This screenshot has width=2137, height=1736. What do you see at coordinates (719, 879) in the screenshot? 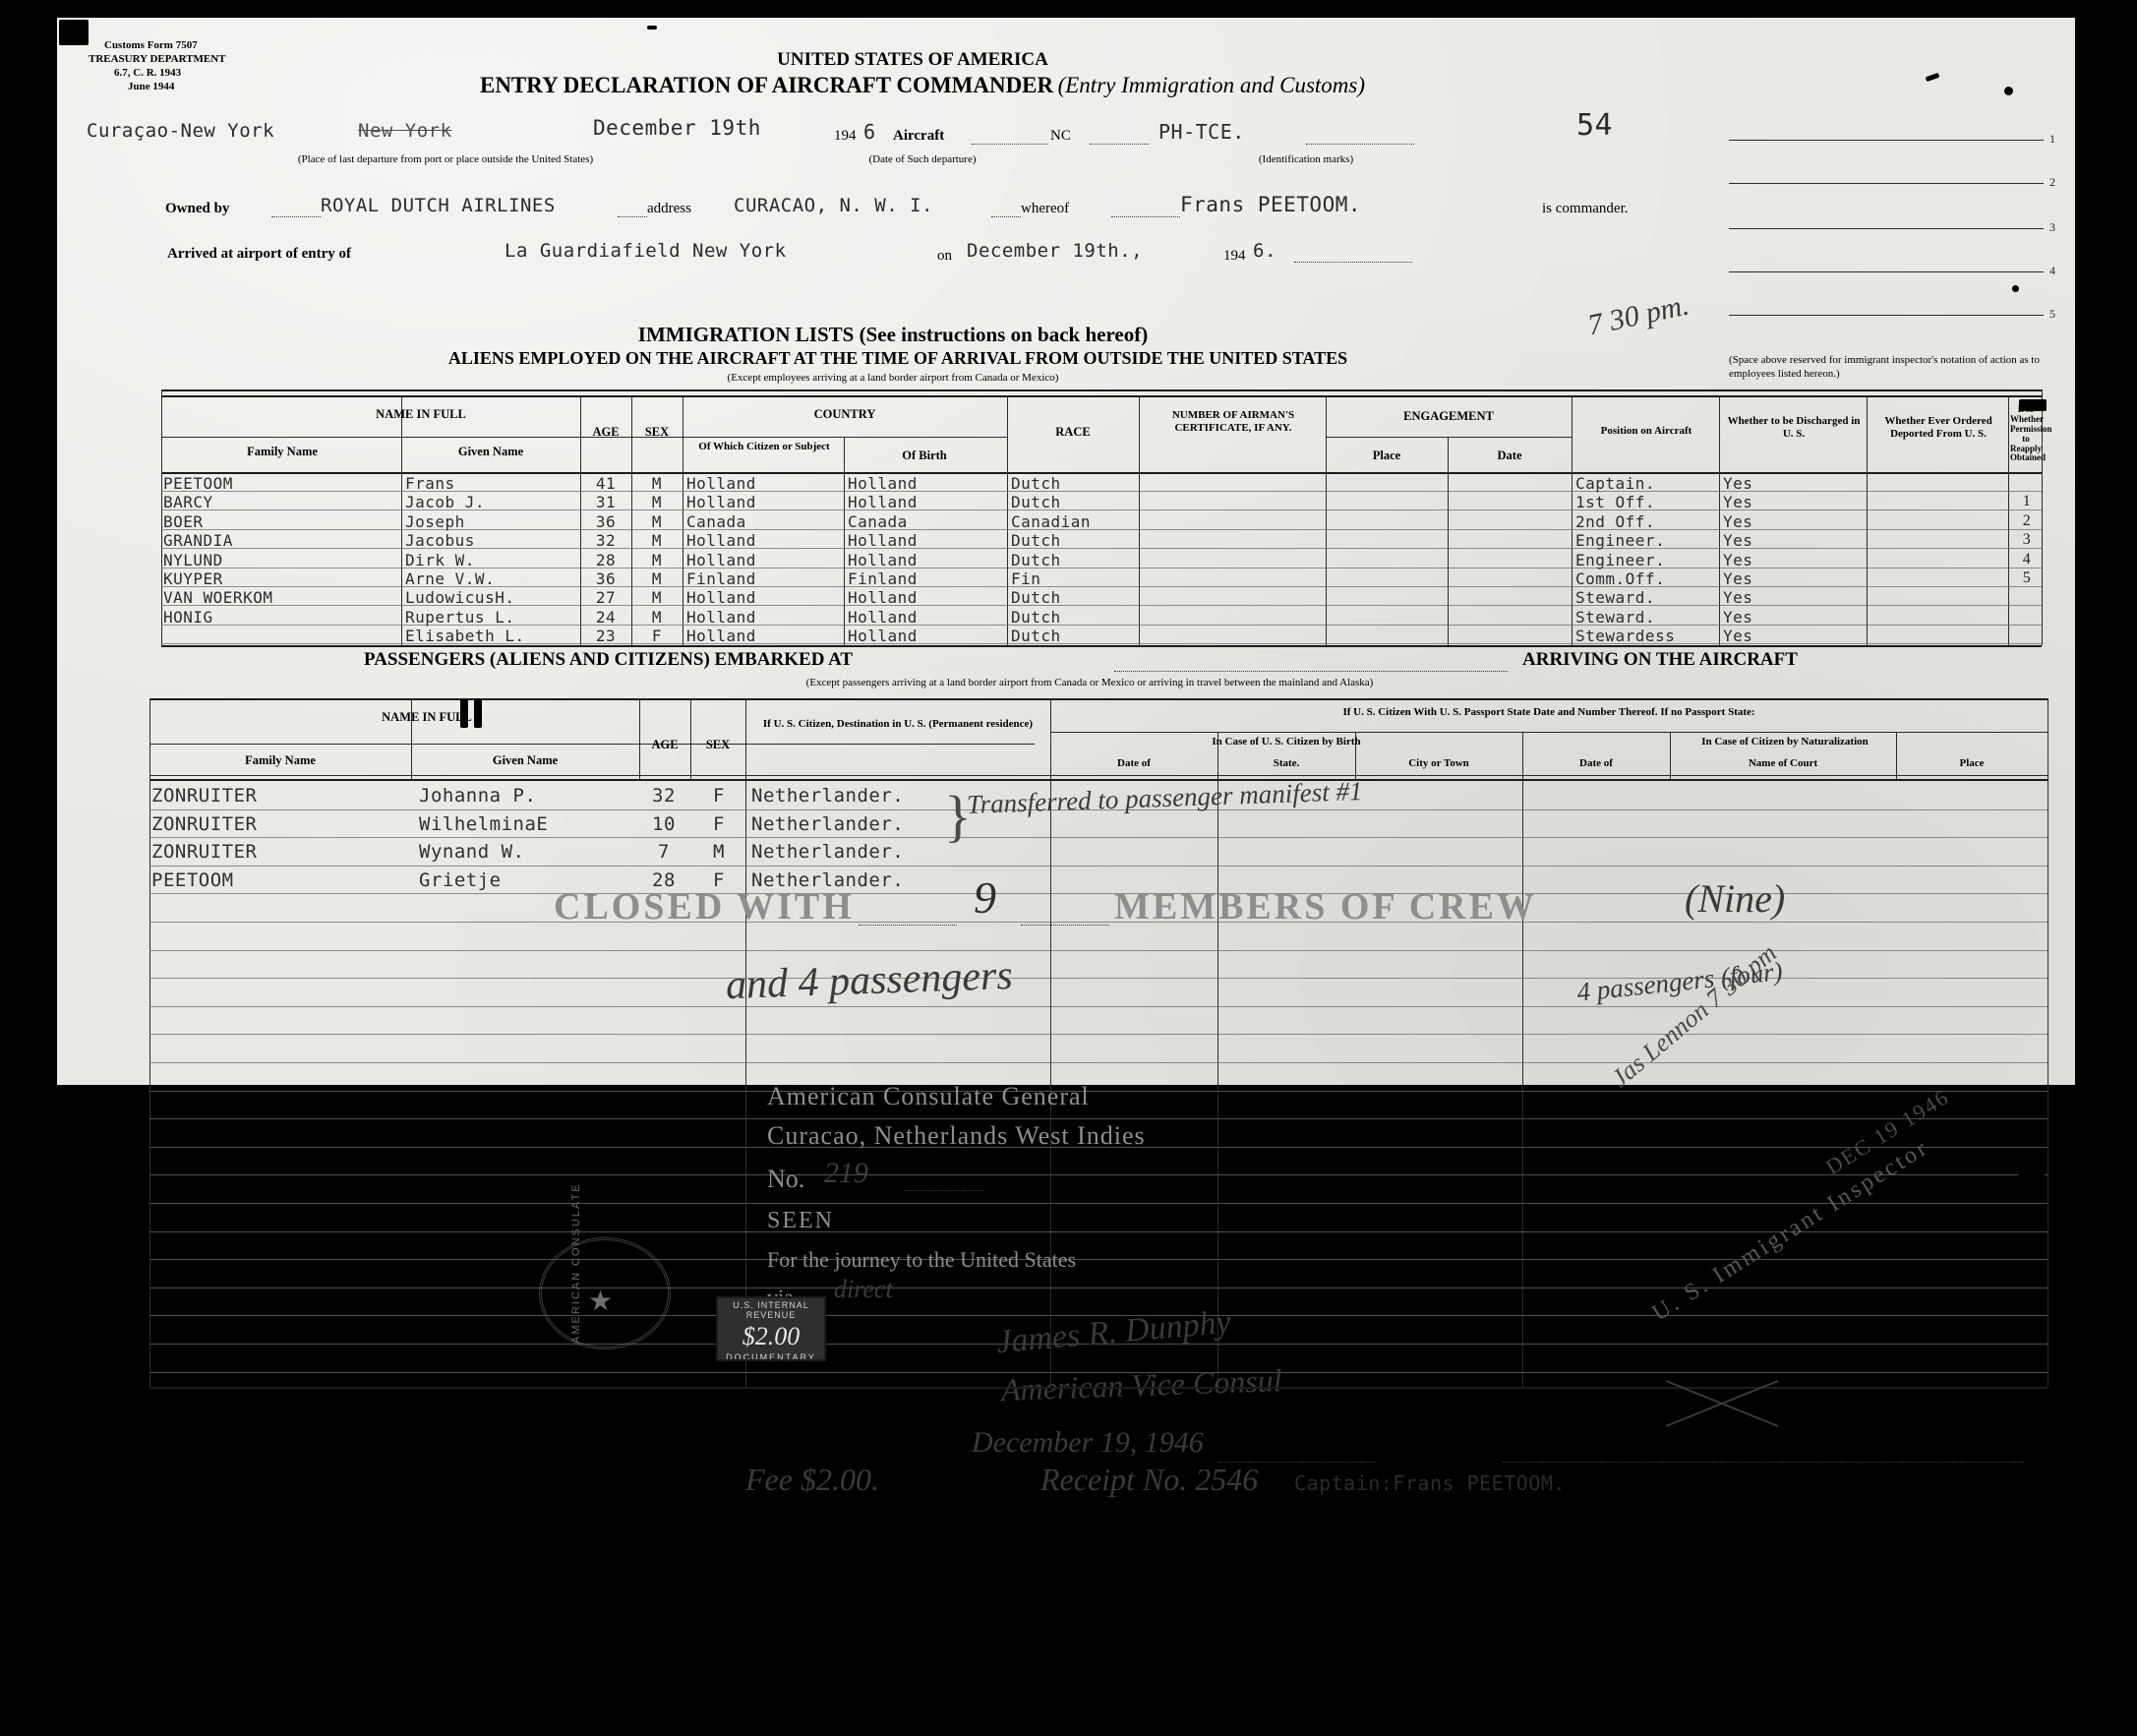
I see `passenger-cell-sex: F` at bounding box center [719, 879].